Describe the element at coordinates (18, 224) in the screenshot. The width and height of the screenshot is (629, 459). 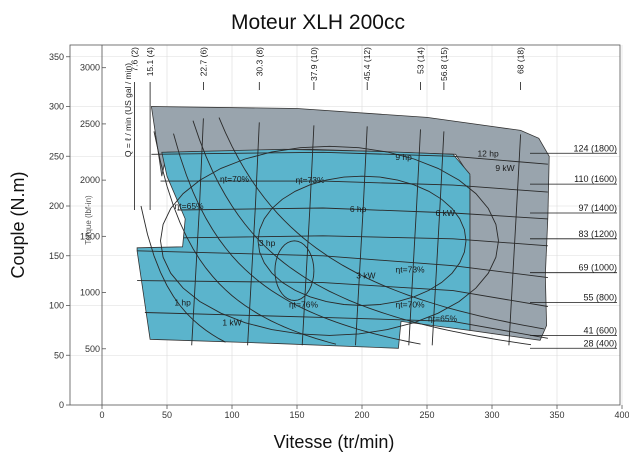
I see `y-axis-title: Couple (N.m)` at that location.